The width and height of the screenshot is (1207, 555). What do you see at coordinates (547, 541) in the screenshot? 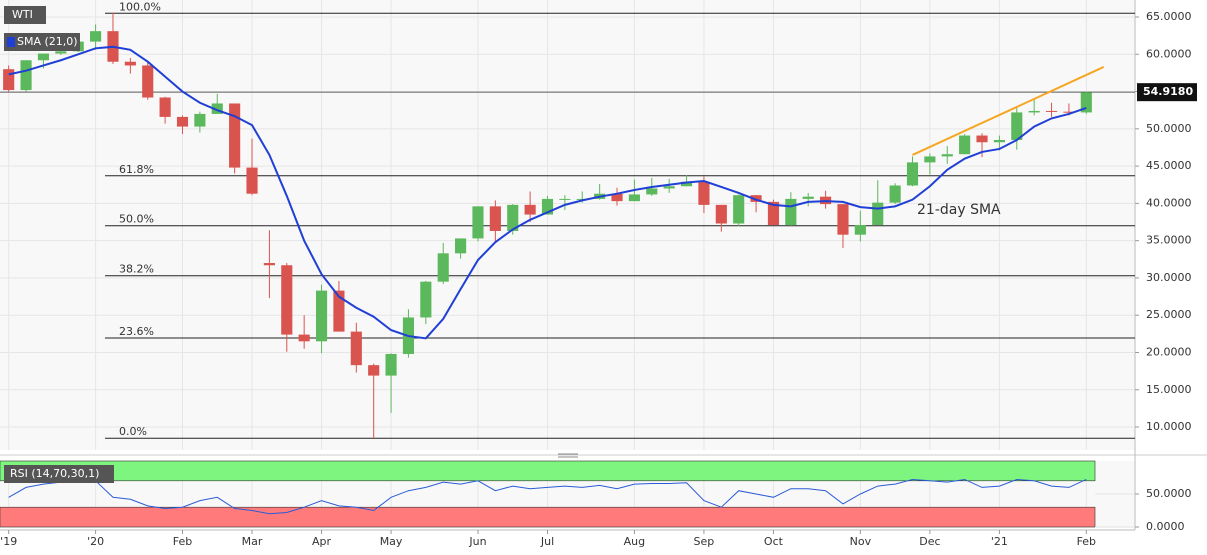
I see `x-tick-label: Jul` at bounding box center [547, 541].